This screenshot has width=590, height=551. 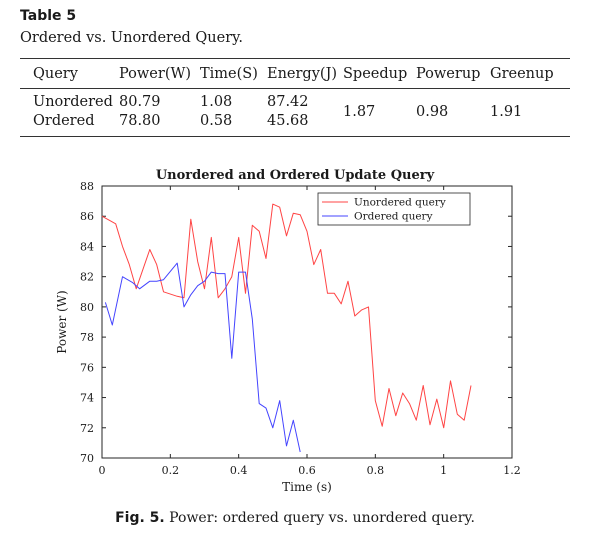 What do you see at coordinates (64, 121) in the screenshot?
I see `row-query: Ordered` at bounding box center [64, 121].